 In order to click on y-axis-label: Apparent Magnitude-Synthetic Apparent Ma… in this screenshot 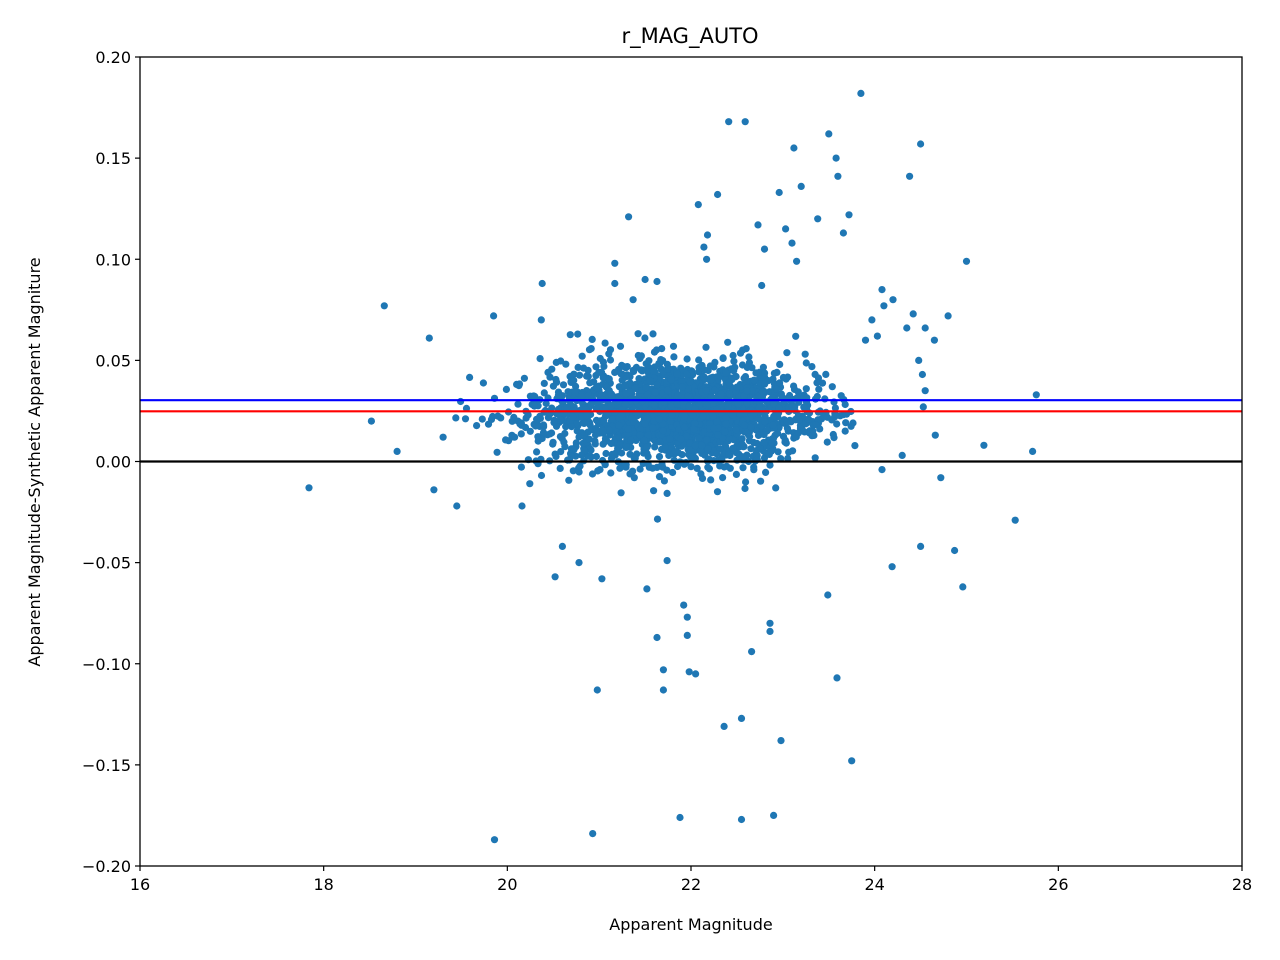, I will do `click(34, 461)`.